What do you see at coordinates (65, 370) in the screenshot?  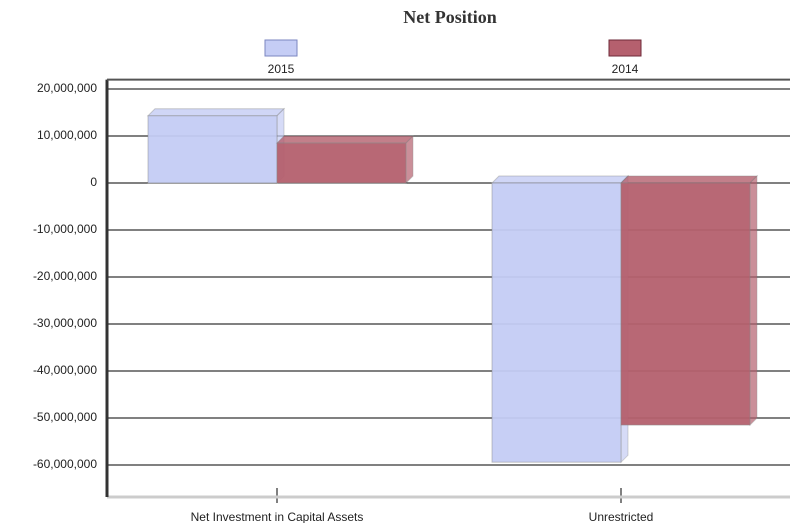 I see `y-tick-label: -40,000,000` at bounding box center [65, 370].